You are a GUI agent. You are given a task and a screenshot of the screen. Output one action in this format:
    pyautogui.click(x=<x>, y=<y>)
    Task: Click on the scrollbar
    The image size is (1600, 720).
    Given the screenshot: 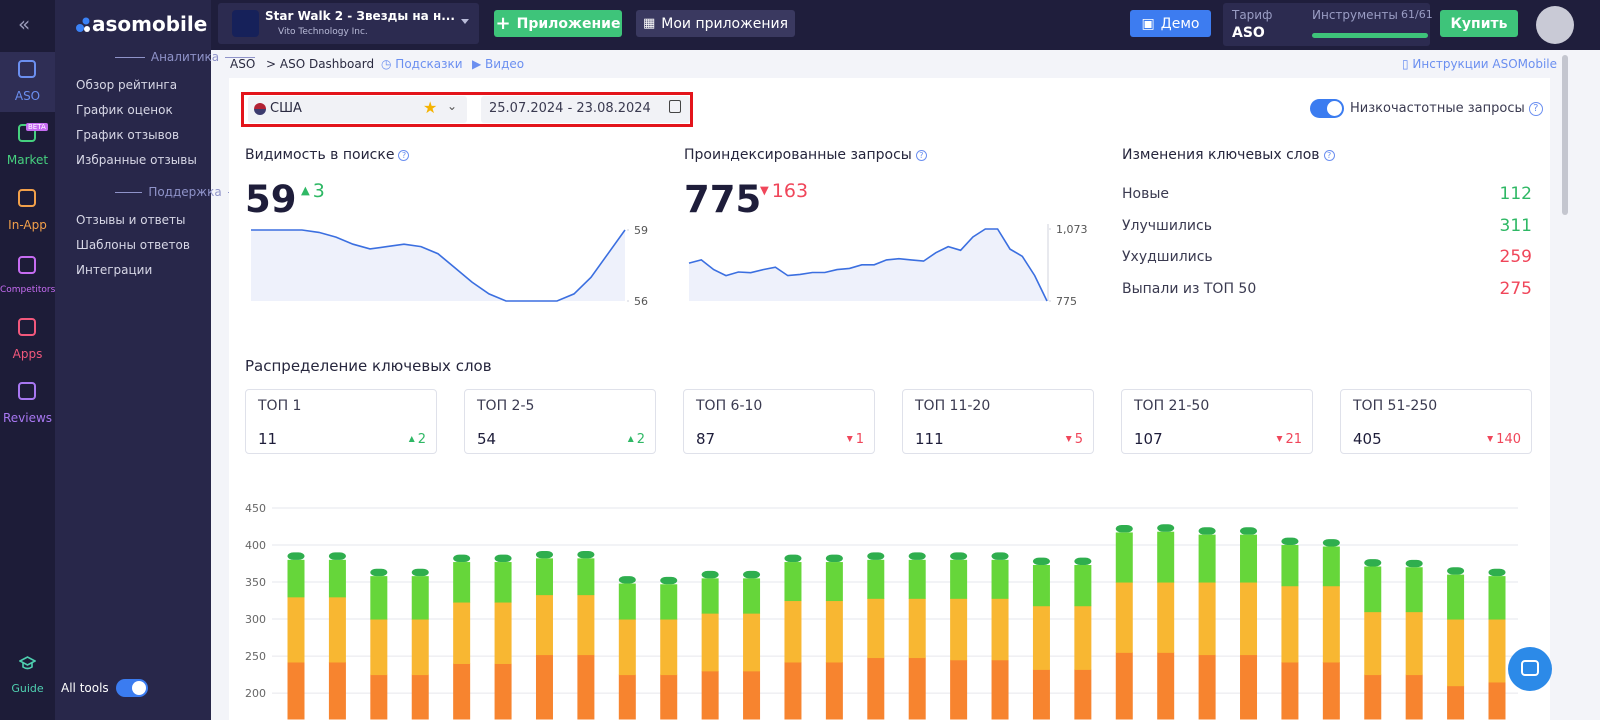 What is the action you would take?
    pyautogui.click(x=1565, y=135)
    